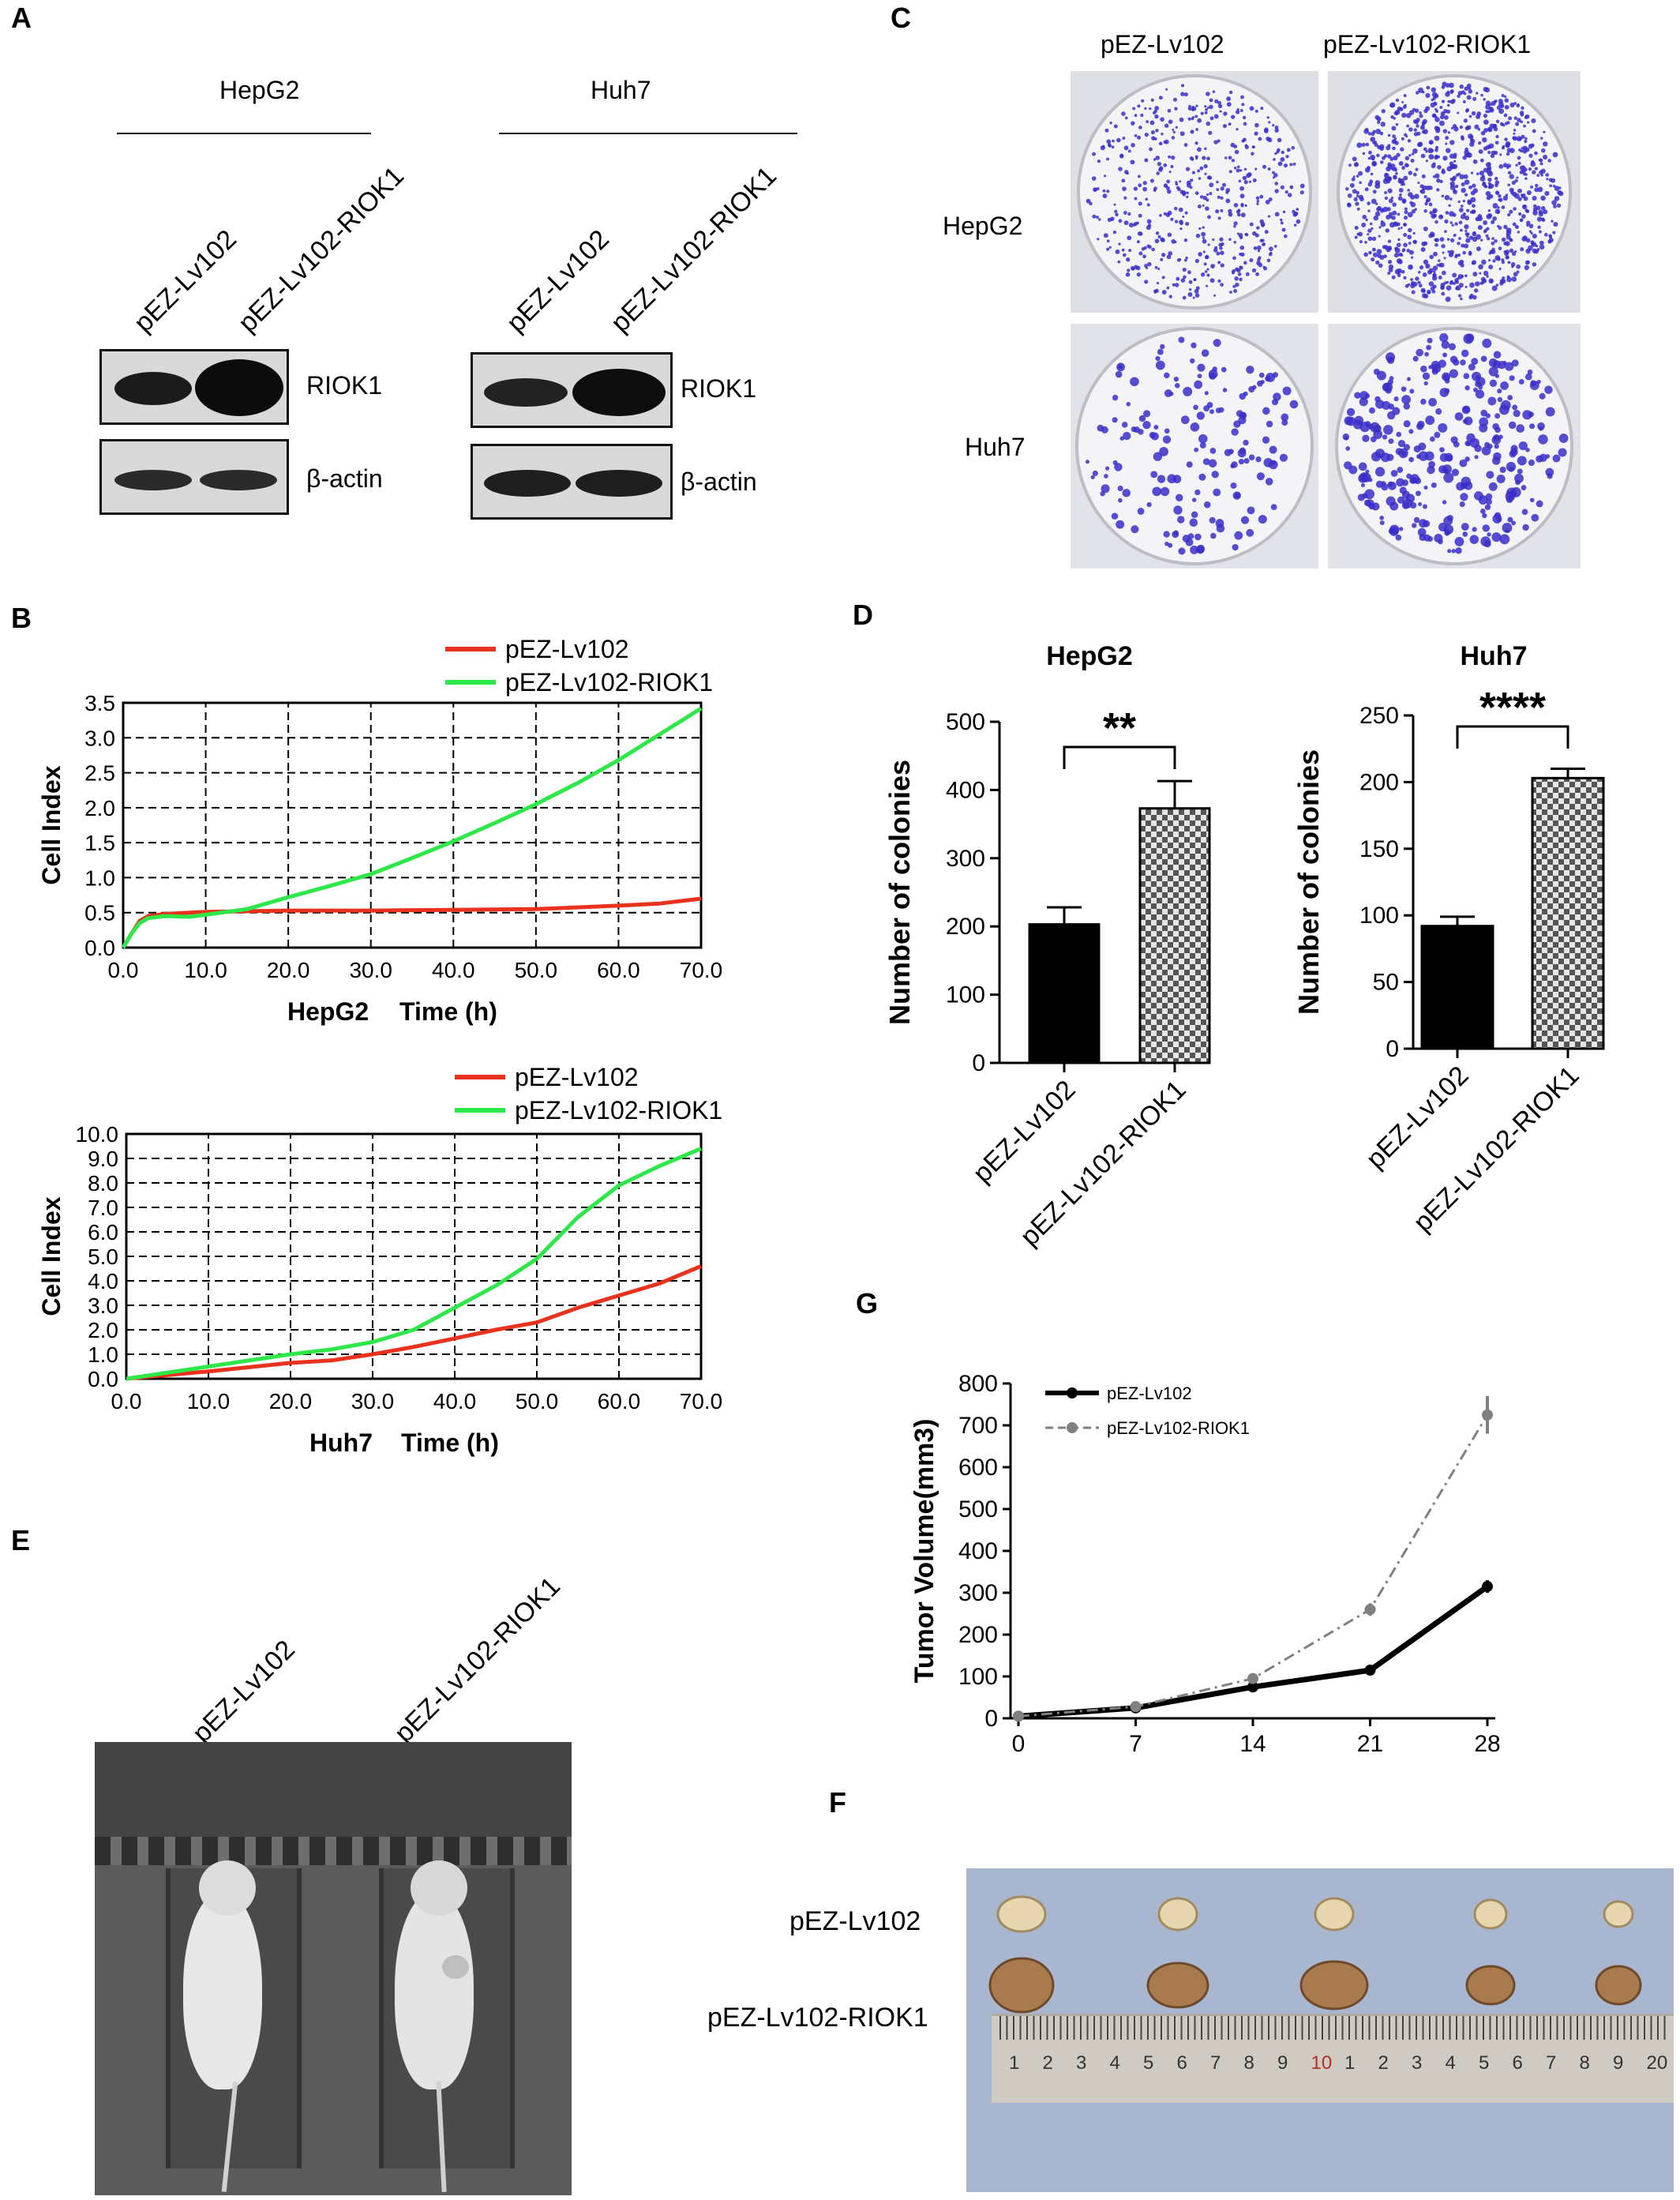 This screenshot has width=1680, height=2200. I want to click on tumor-specimens, so click(1315, 1954).